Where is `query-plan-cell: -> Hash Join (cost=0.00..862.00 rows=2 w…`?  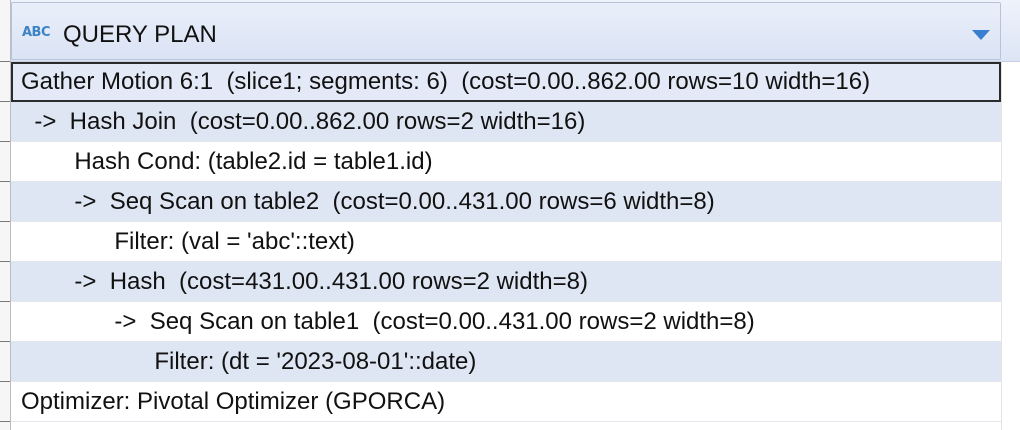
query-plan-cell: -> Hash Join (cost=0.00..862.00 rows=2 w… is located at coordinates (303, 121).